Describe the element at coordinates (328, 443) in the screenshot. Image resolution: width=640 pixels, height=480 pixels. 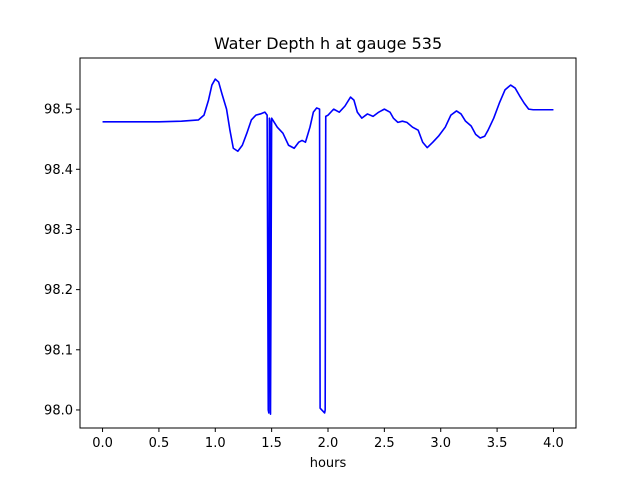
I see `x-tick-label: 2.0` at that location.